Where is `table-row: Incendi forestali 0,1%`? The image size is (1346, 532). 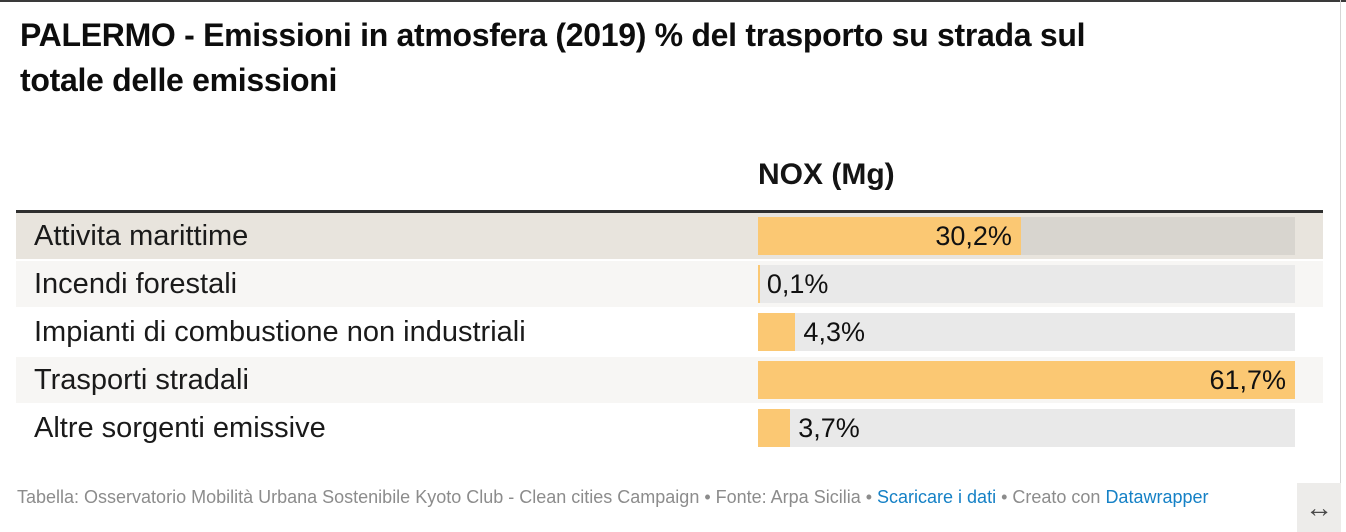 table-row: Incendi forestali 0,1% is located at coordinates (669, 284).